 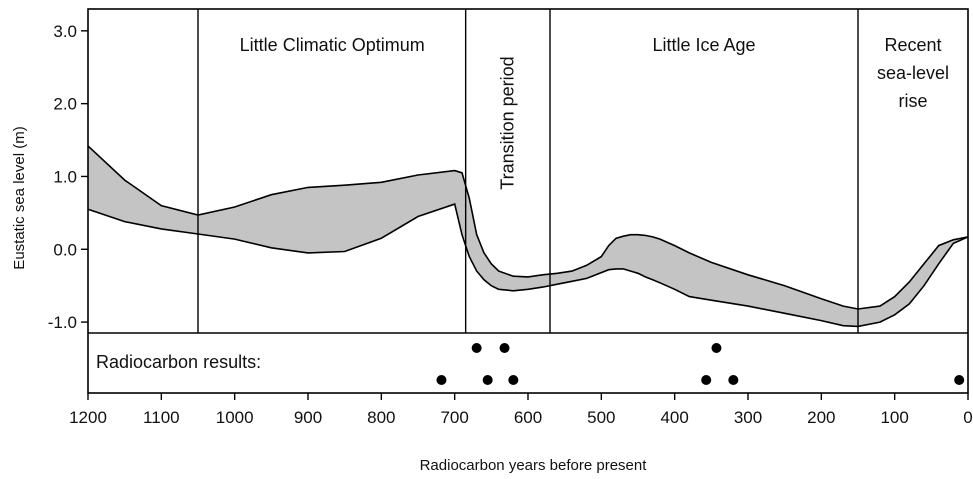 What do you see at coordinates (161, 417) in the screenshot?
I see `x-tick-label: 1100` at bounding box center [161, 417].